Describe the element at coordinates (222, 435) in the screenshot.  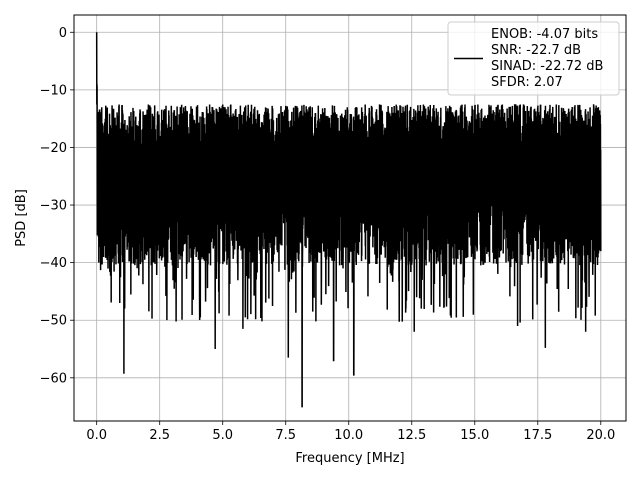
I see `x-tick-label: 5.0` at that location.